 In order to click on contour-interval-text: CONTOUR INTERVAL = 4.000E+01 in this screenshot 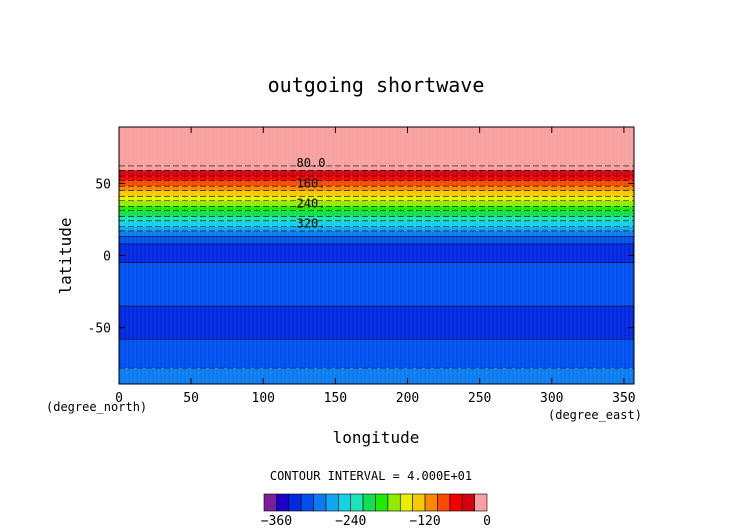, I will do `click(371, 476)`.